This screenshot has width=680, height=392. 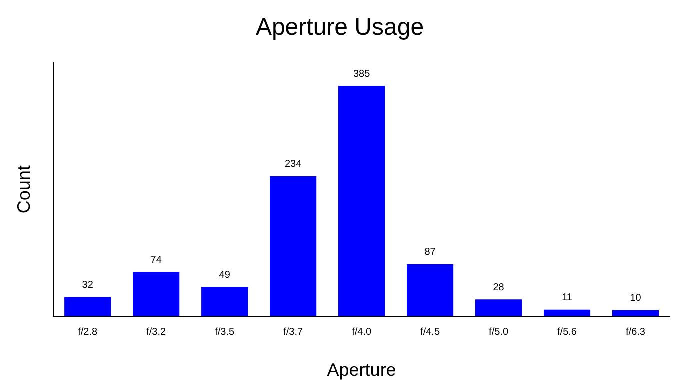 What do you see at coordinates (225, 332) in the screenshot?
I see `x-tick-label: f/3.5` at bounding box center [225, 332].